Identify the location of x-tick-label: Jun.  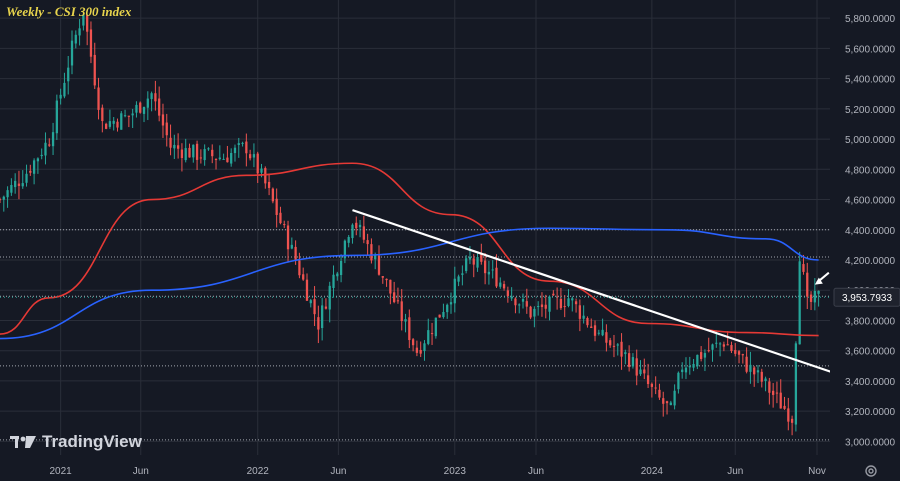
(735, 471).